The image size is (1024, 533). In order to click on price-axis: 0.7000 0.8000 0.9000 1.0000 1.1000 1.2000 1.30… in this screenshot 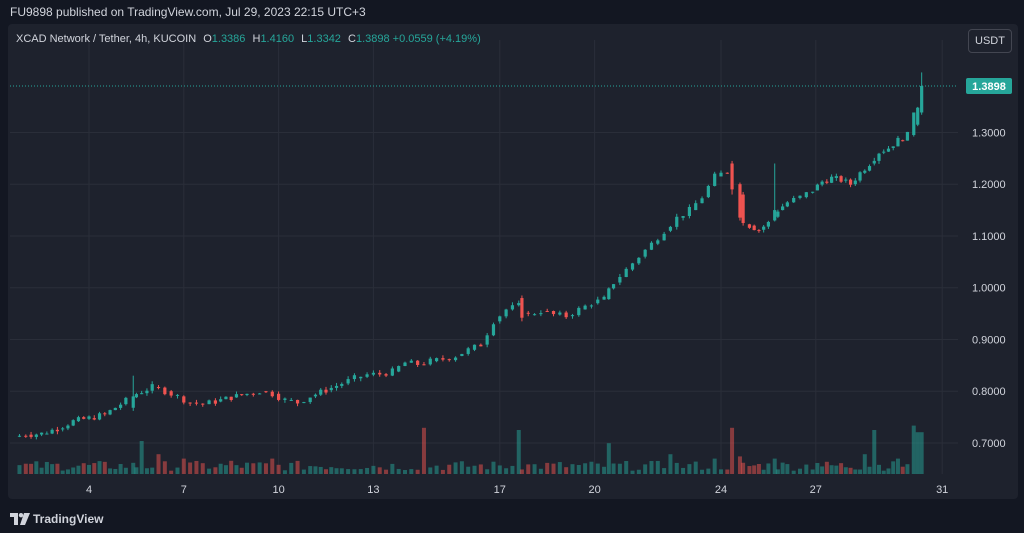, I will do `click(989, 288)`.